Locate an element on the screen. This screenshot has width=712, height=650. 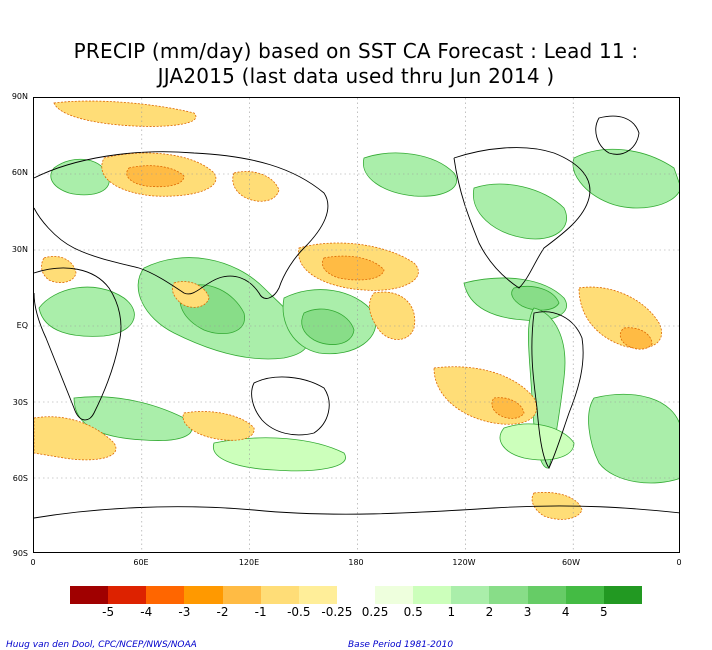
map-title-line2: JJA2015 (last data used thru Jun 2014 ) is located at coordinates (356, 76).